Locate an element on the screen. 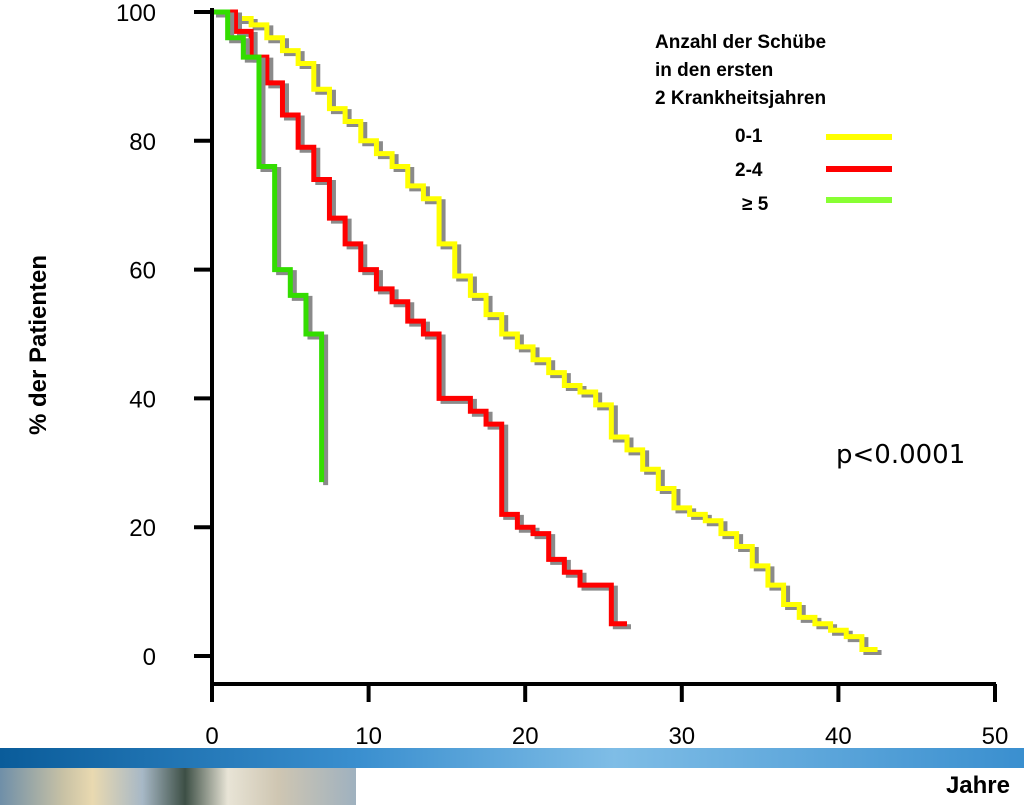 The height and width of the screenshot is (805, 1024). y-tick-label: 20 is located at coordinates (142, 528).